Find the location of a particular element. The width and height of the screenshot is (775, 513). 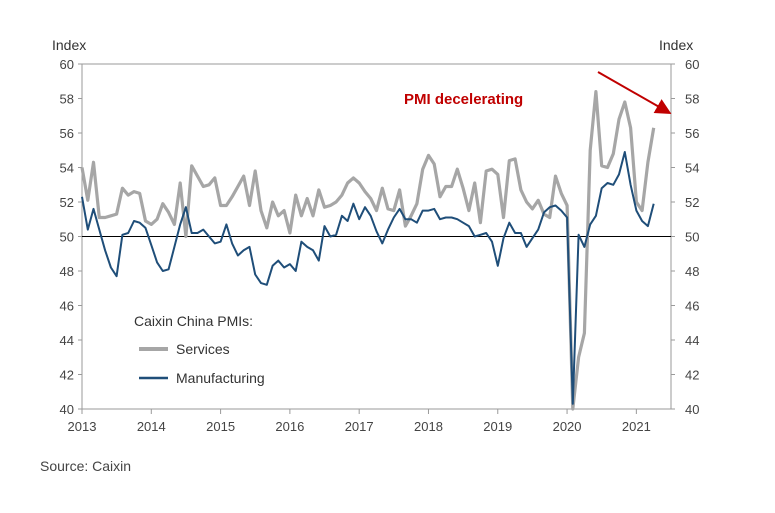

x-tick-label: 2019 is located at coordinates (497, 426).